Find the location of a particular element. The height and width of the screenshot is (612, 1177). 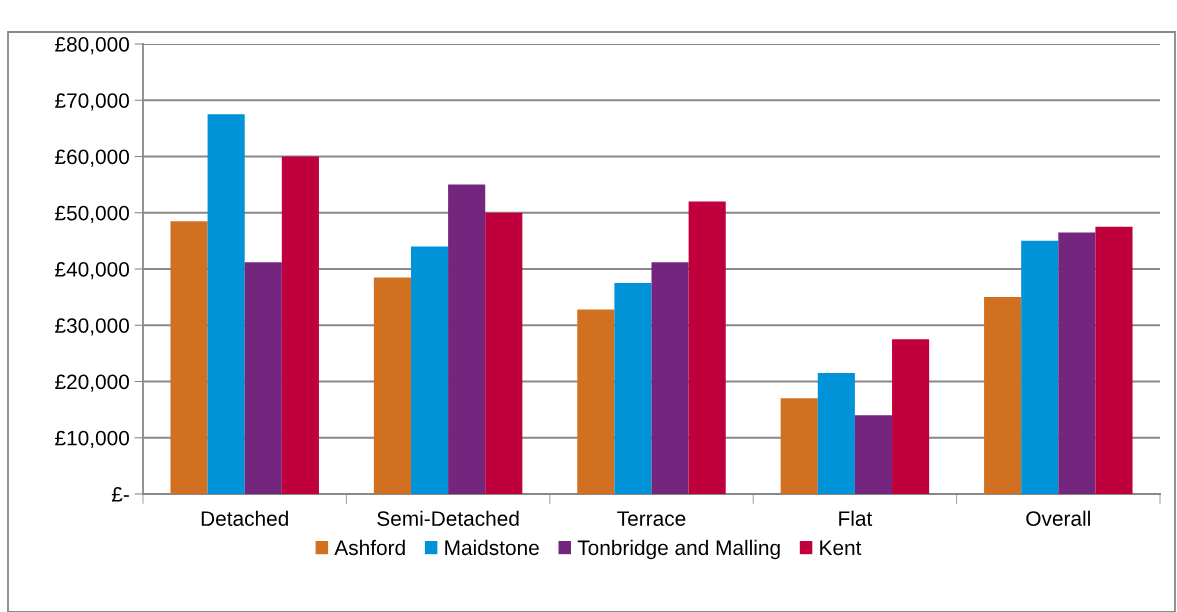

x-tick-label: Detached is located at coordinates (244, 518).